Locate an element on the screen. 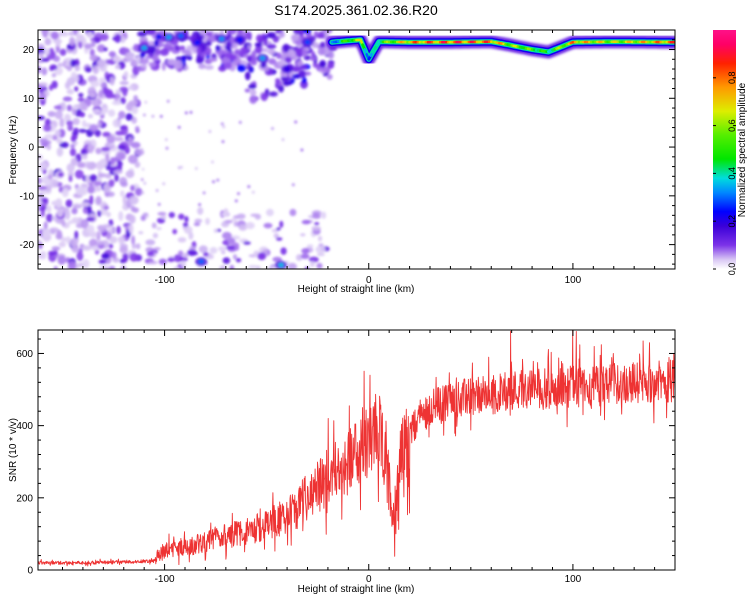  colorbar-tick-label: 0.0 is located at coordinates (732, 269).